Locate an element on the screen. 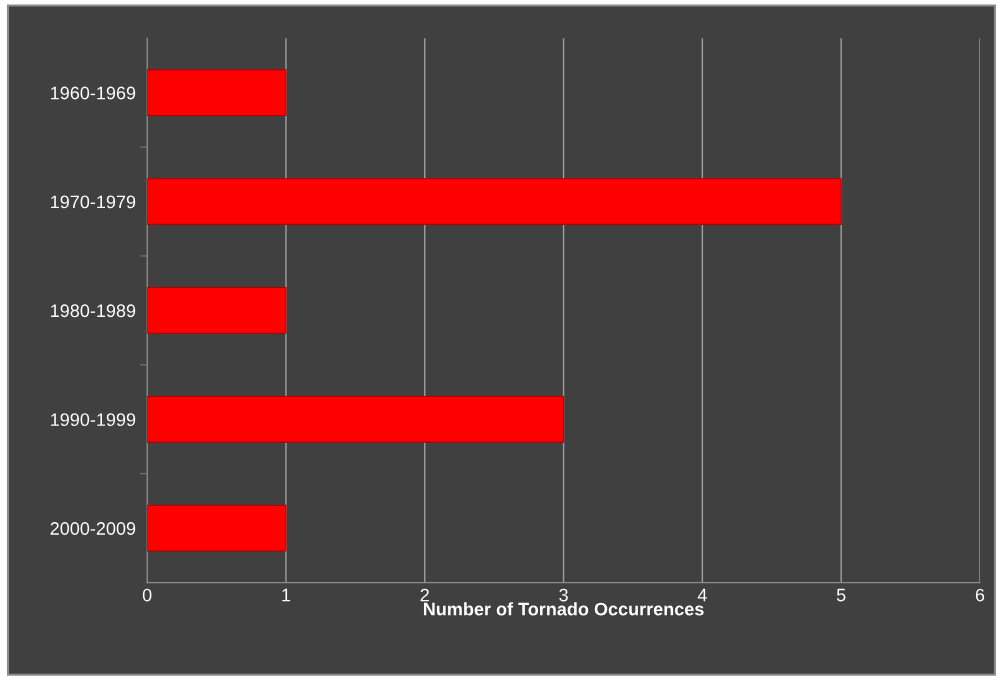 The height and width of the screenshot is (683, 1001). y-tick-label: 1980-1989 is located at coordinates (93, 311).